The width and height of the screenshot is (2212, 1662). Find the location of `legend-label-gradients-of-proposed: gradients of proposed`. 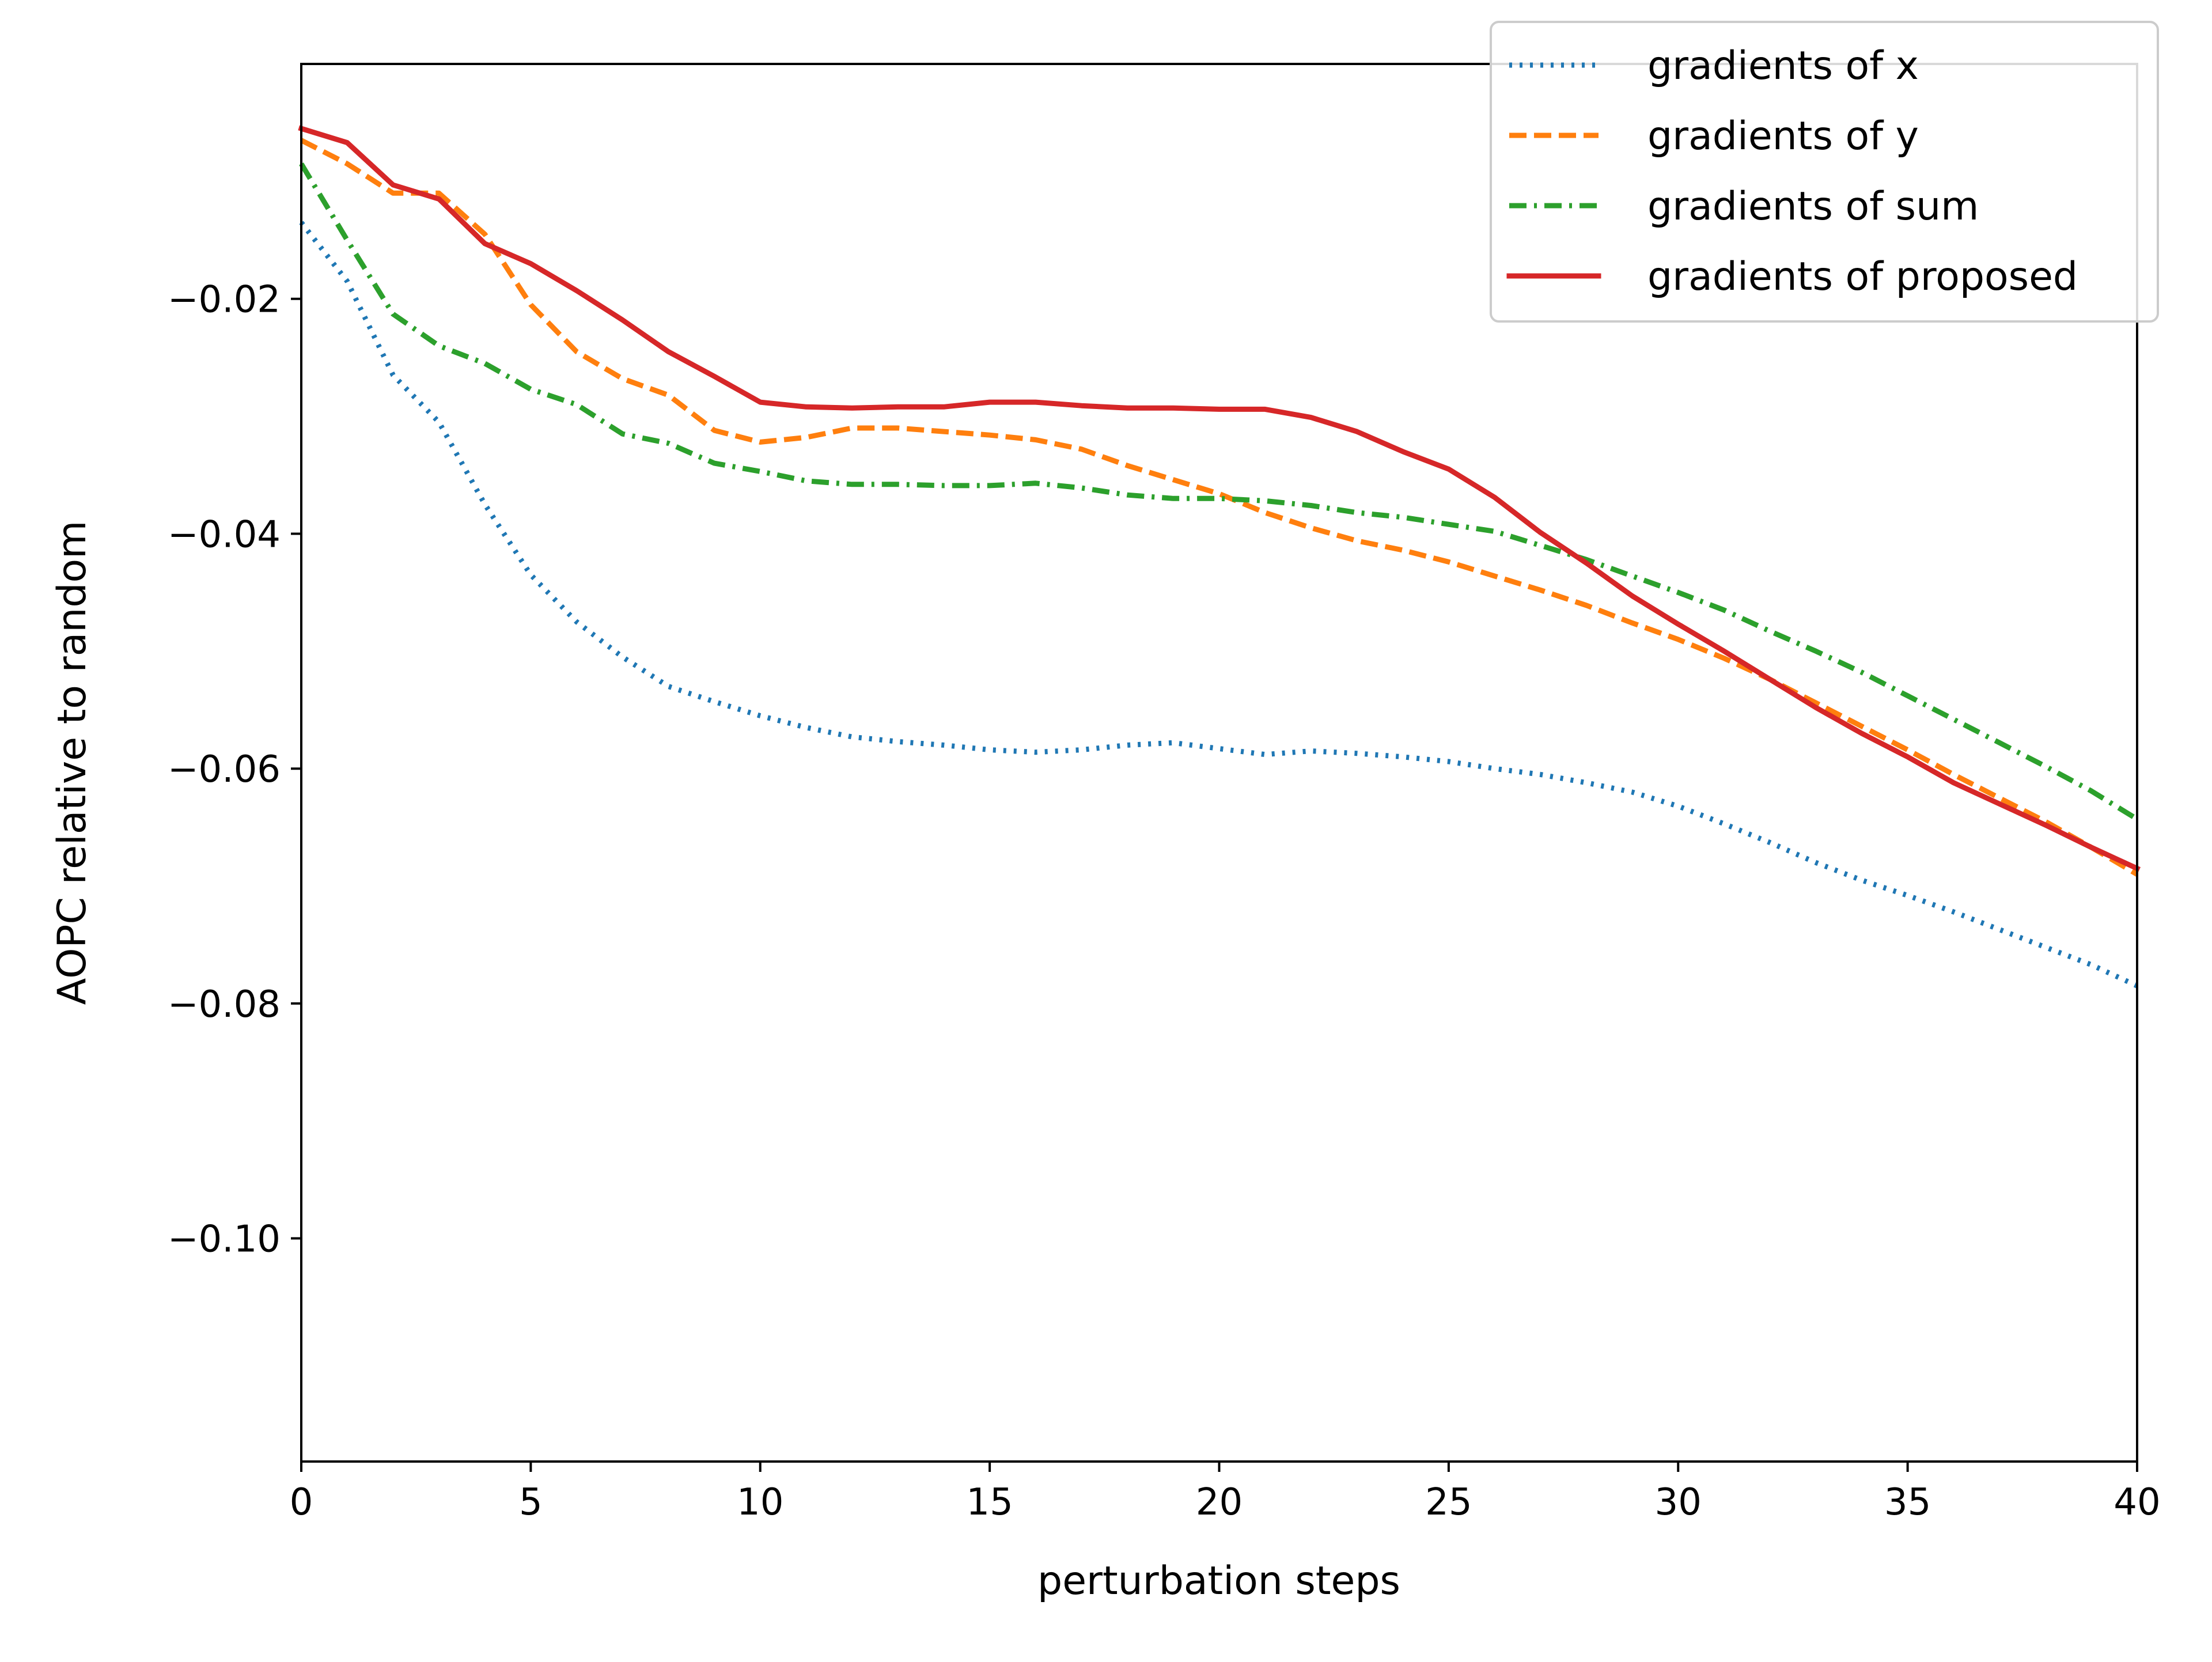

legend-label-gradients-of-proposed: gradients of proposed is located at coordinates (1862, 277).